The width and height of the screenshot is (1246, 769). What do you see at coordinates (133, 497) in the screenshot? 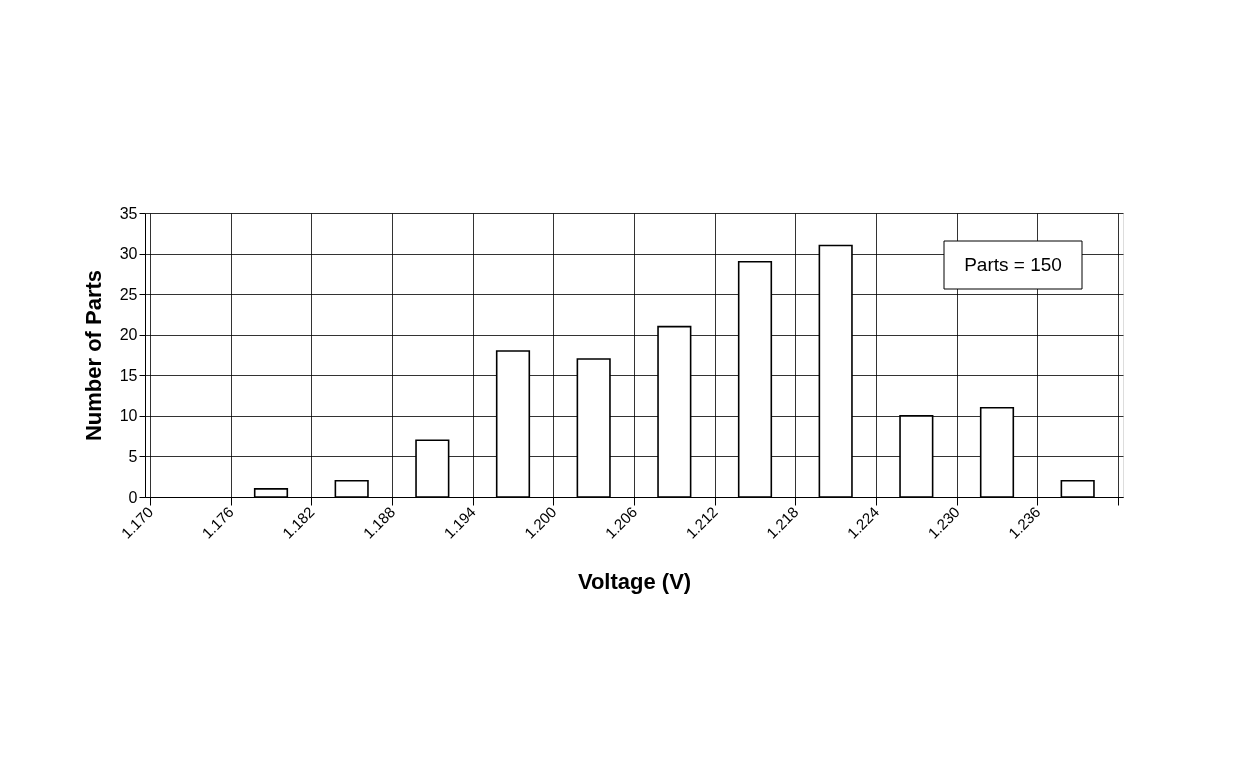
I see `y-tick-label: 0` at bounding box center [133, 497].